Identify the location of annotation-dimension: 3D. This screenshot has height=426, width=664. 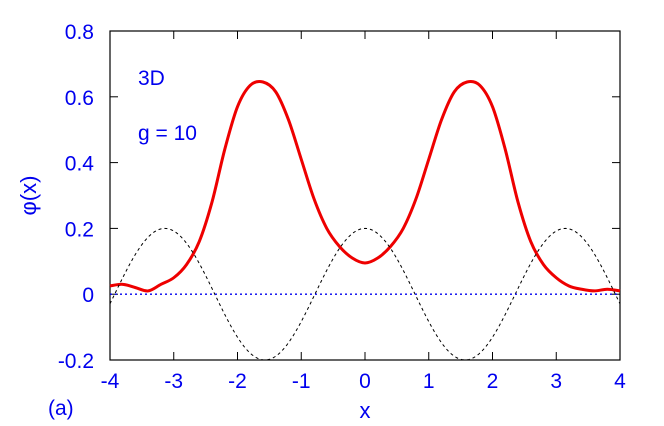
(151, 78).